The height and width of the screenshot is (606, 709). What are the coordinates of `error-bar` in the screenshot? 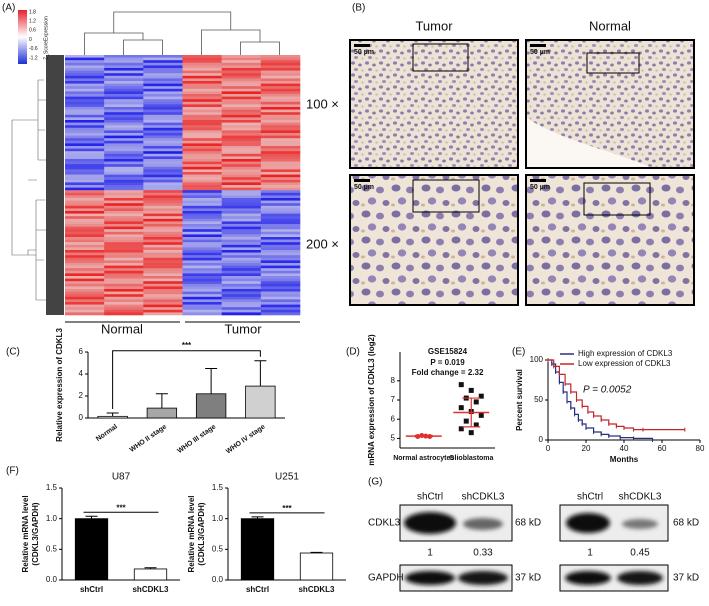 It's located at (257, 517).